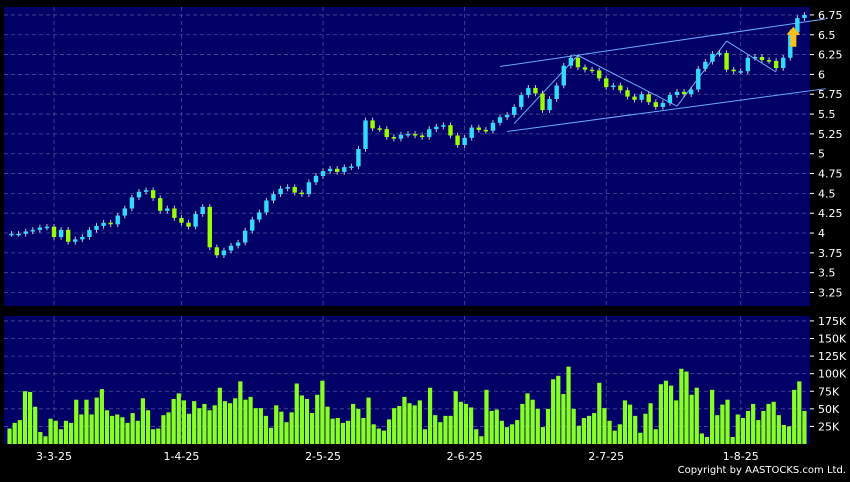 This screenshot has width=850, height=482. I want to click on price-tick-label: 3.25, so click(830, 293).